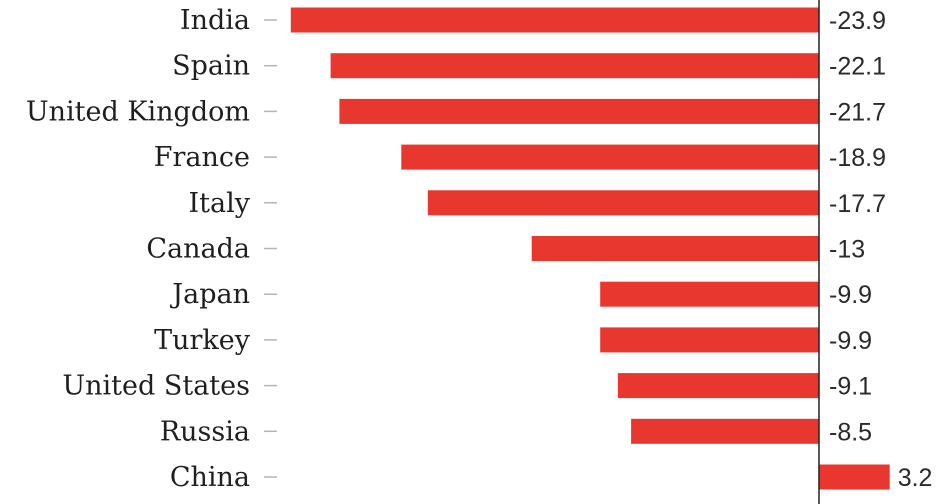  Describe the element at coordinates (202, 340) in the screenshot. I see `category-label-turkey: Turkey` at that location.